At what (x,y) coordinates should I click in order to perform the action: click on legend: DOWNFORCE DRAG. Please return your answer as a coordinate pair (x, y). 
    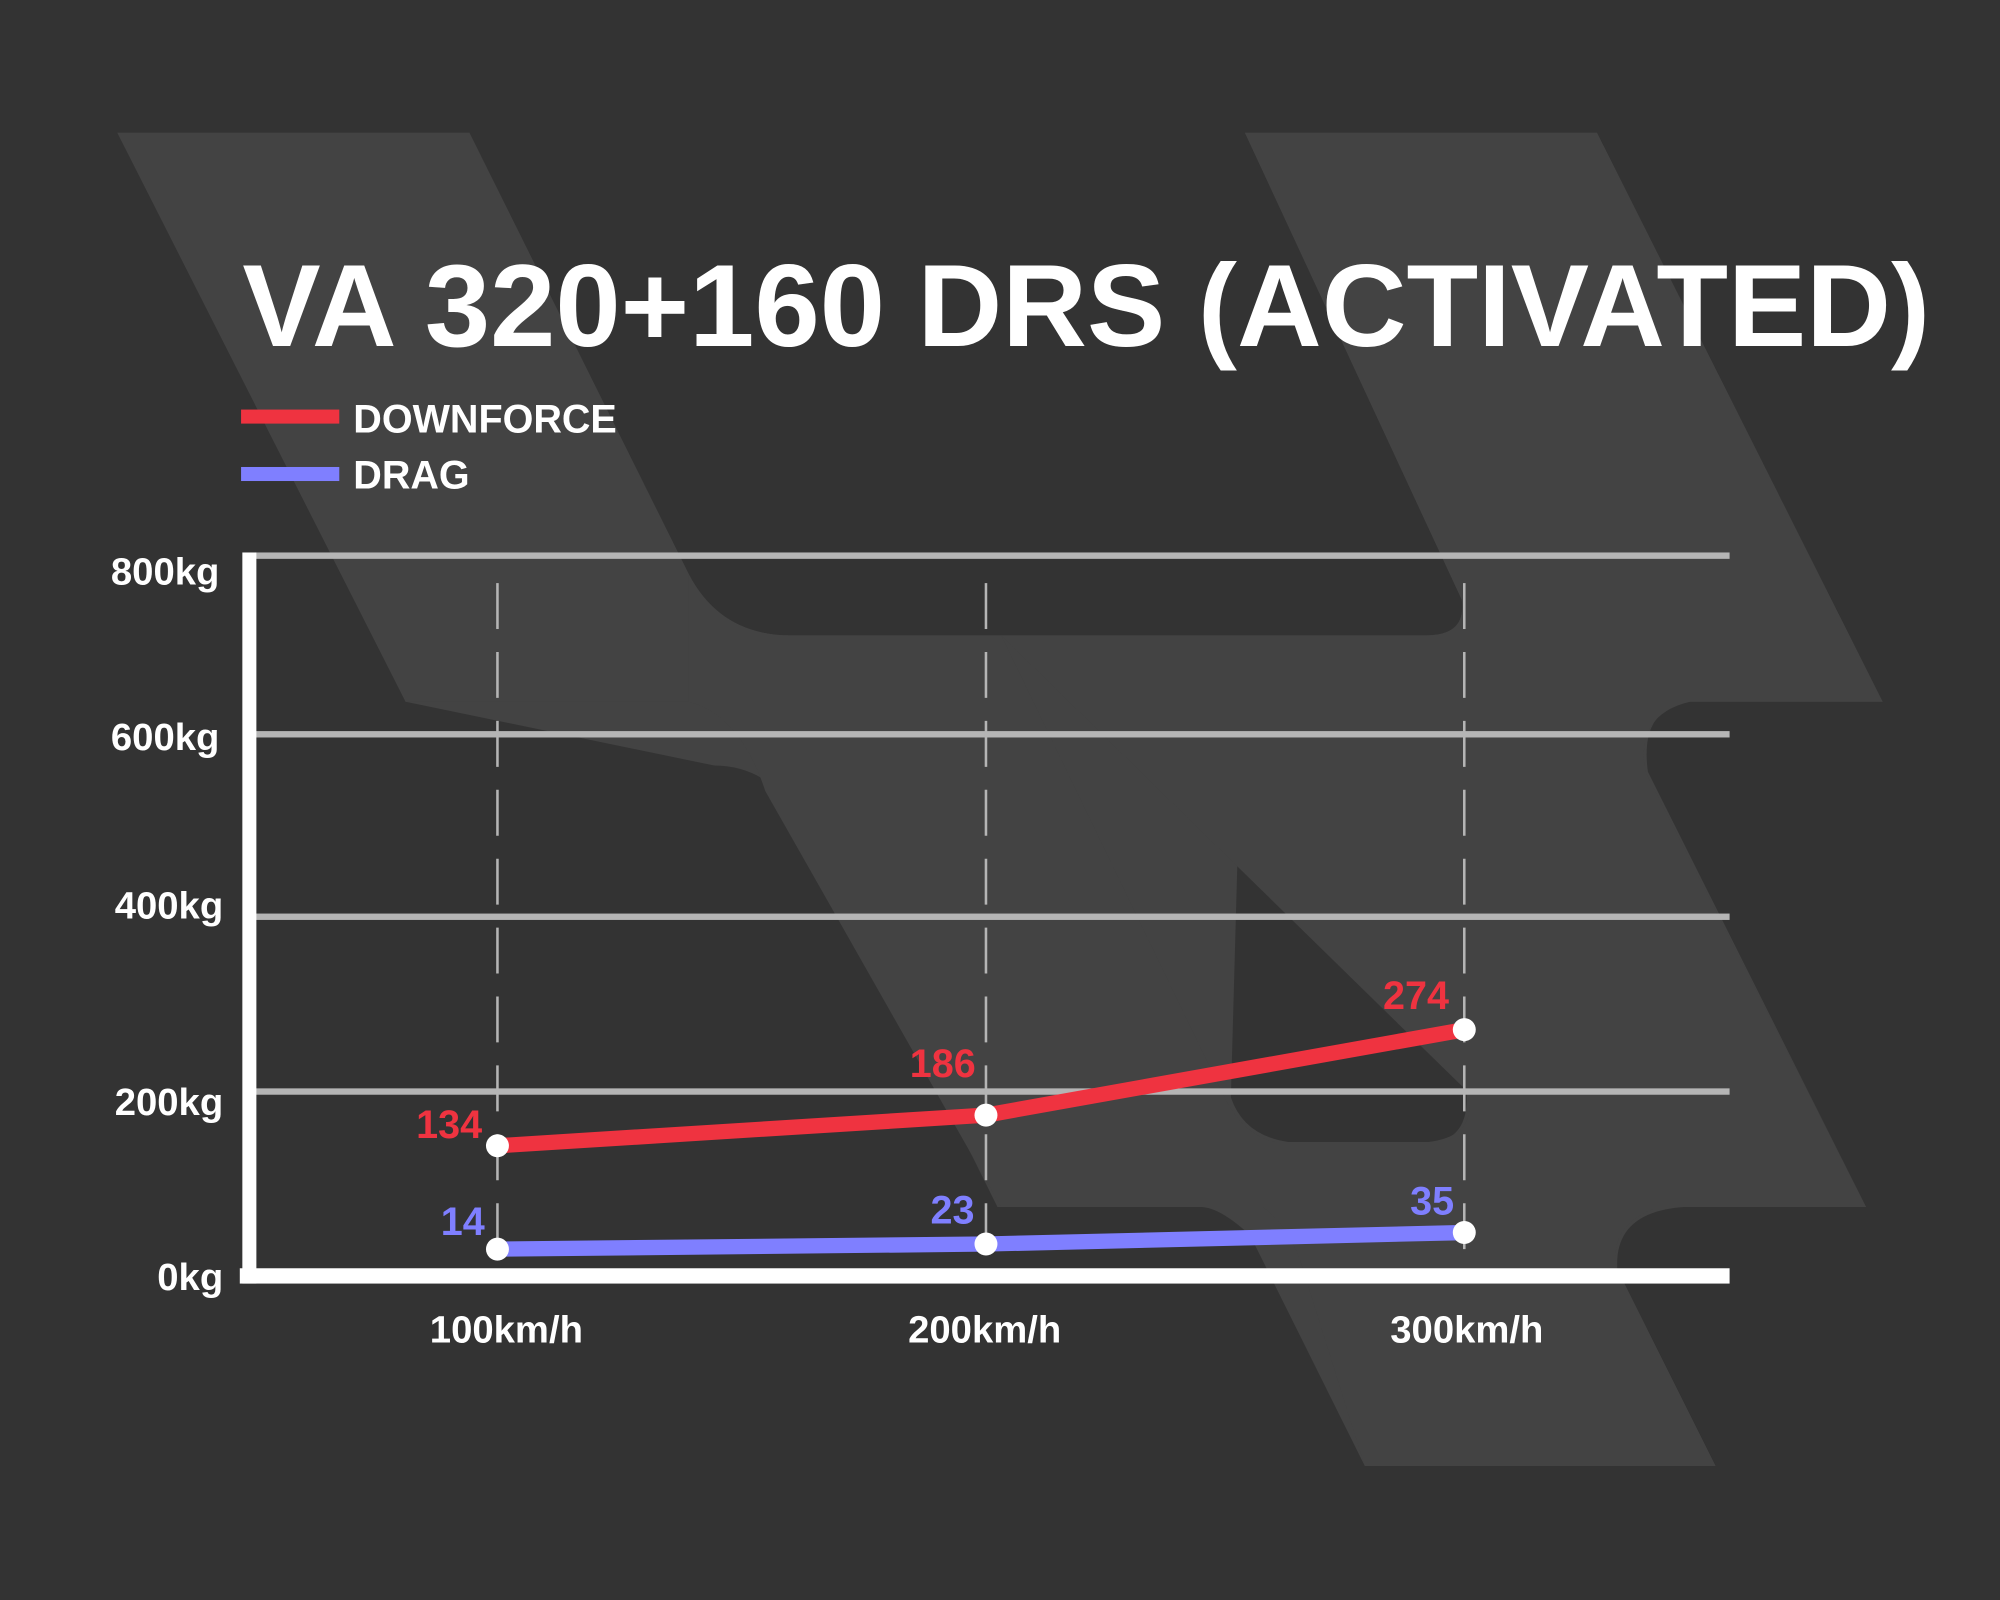
    Looking at the image, I should click on (429, 448).